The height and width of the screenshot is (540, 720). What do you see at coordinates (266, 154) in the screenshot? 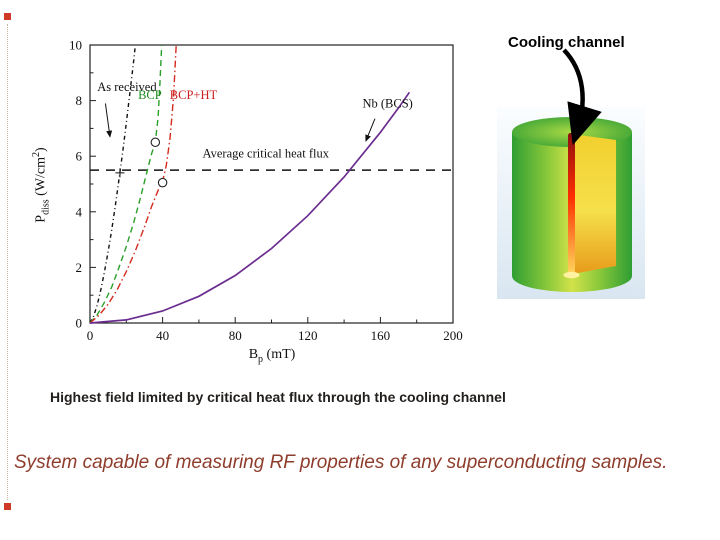
I see `annotation-avg-flux: Average critical heat flux` at bounding box center [266, 154].